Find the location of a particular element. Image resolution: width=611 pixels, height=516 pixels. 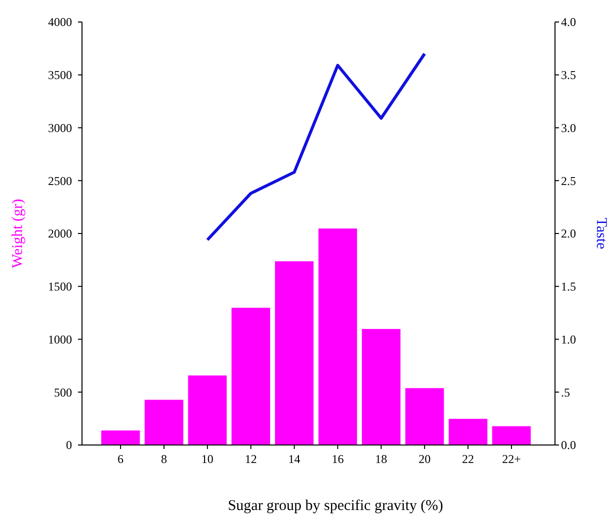

y-tick-label: 3500 is located at coordinates (60, 75).